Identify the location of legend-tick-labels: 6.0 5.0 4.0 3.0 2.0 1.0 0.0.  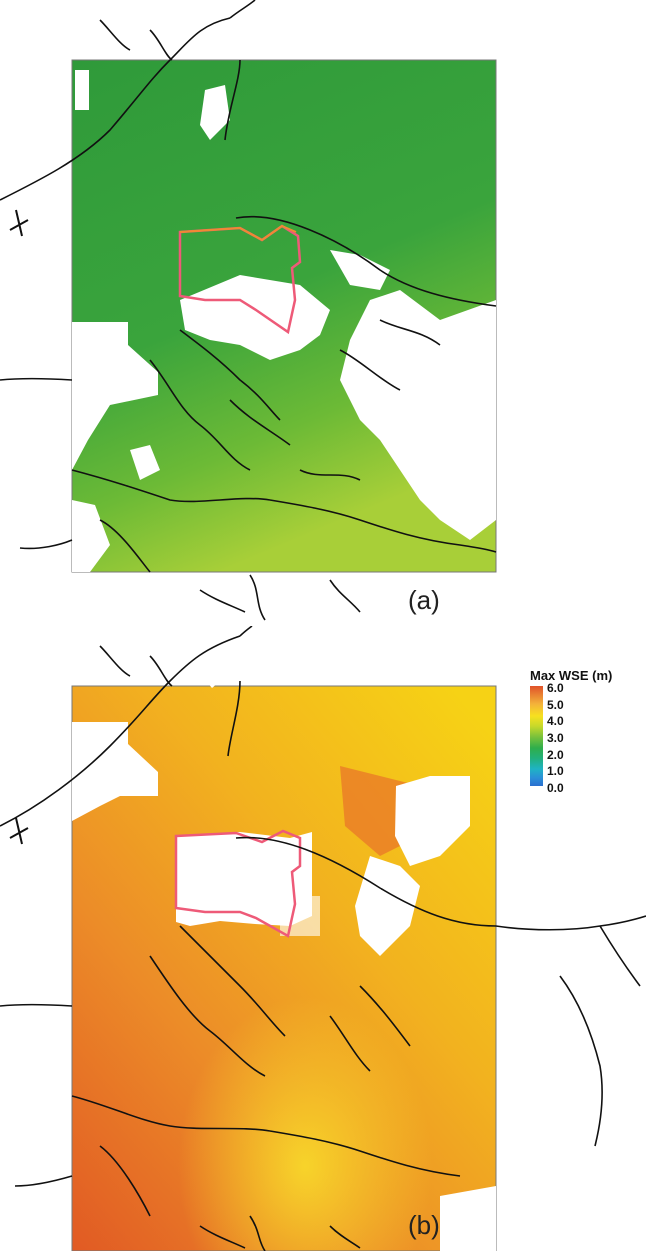
(555, 738).